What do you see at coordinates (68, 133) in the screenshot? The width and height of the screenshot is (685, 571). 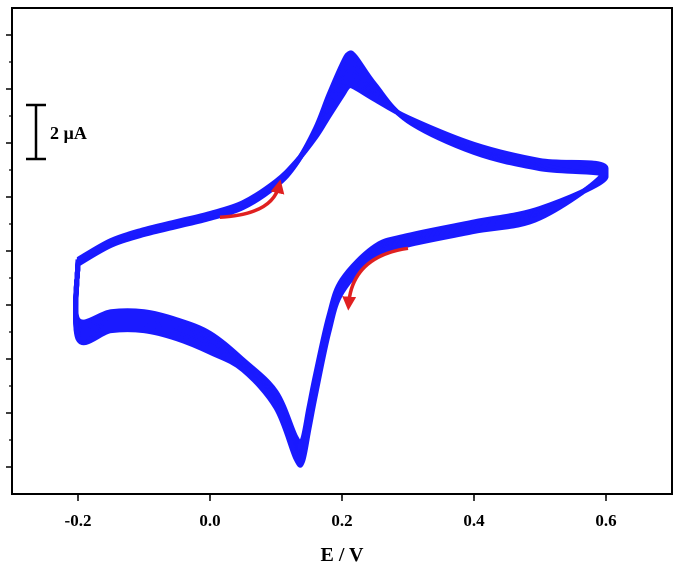 I see `scale-bar-label: 2 µA` at bounding box center [68, 133].